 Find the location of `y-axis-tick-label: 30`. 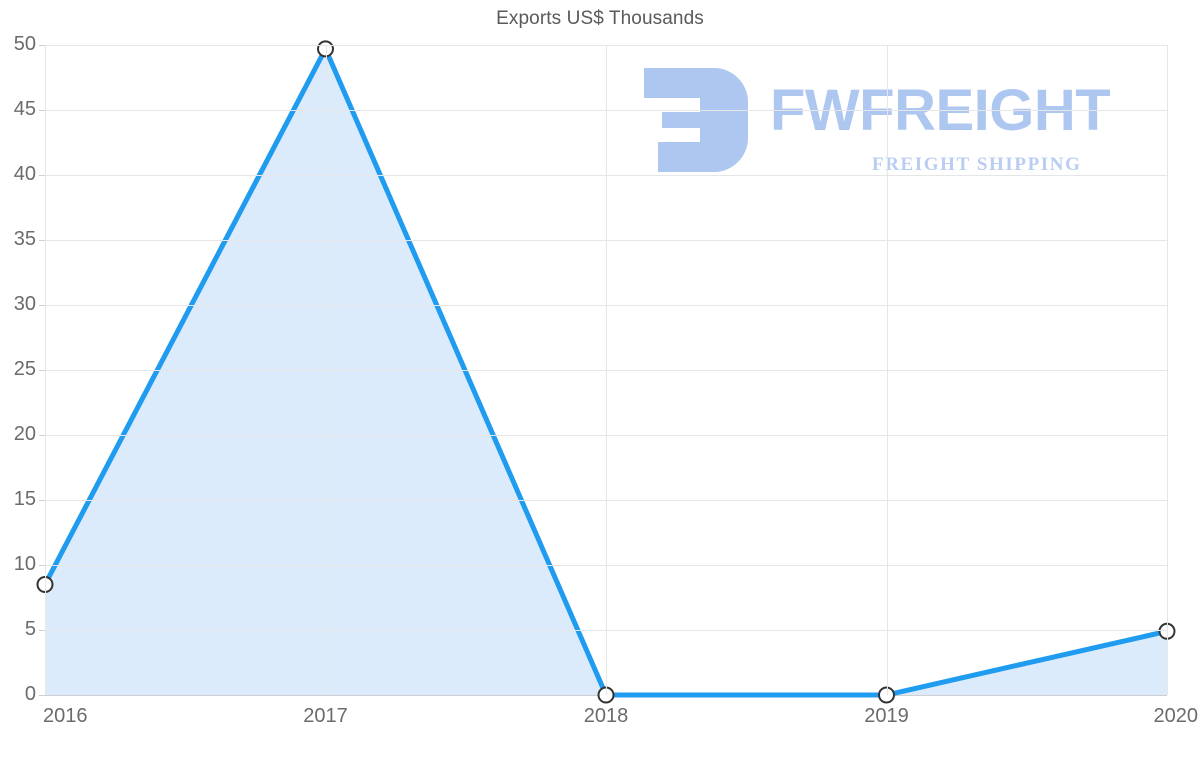

y-axis-tick-label: 30 is located at coordinates (24, 304).